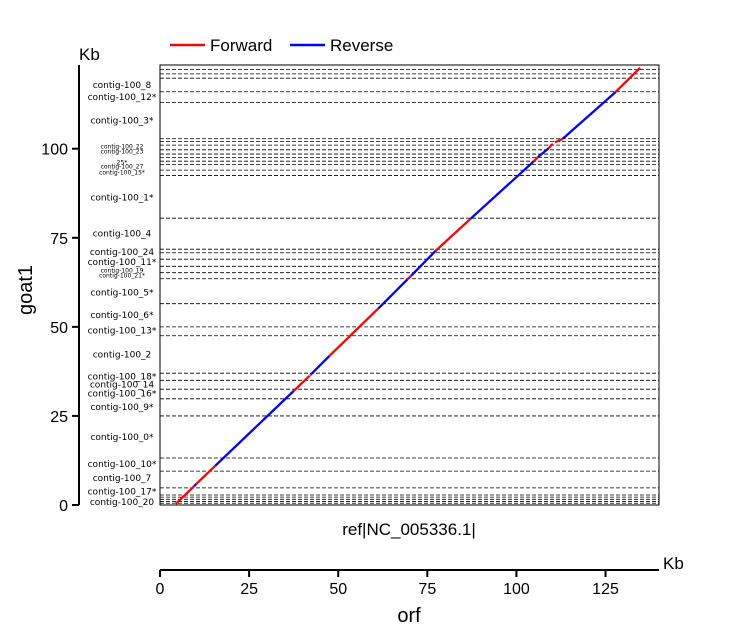  What do you see at coordinates (63, 506) in the screenshot?
I see `y-tick-label: 0` at bounding box center [63, 506].